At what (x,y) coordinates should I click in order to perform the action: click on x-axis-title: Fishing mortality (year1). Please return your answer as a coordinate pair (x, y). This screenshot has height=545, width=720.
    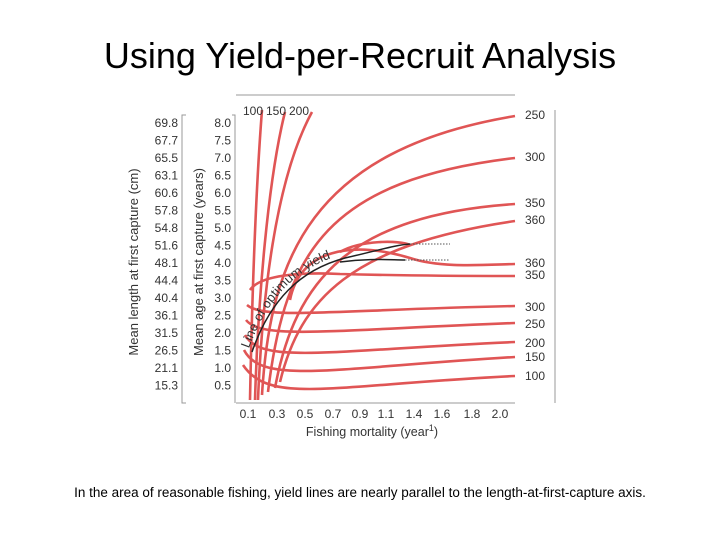
    Looking at the image, I should click on (372, 431).